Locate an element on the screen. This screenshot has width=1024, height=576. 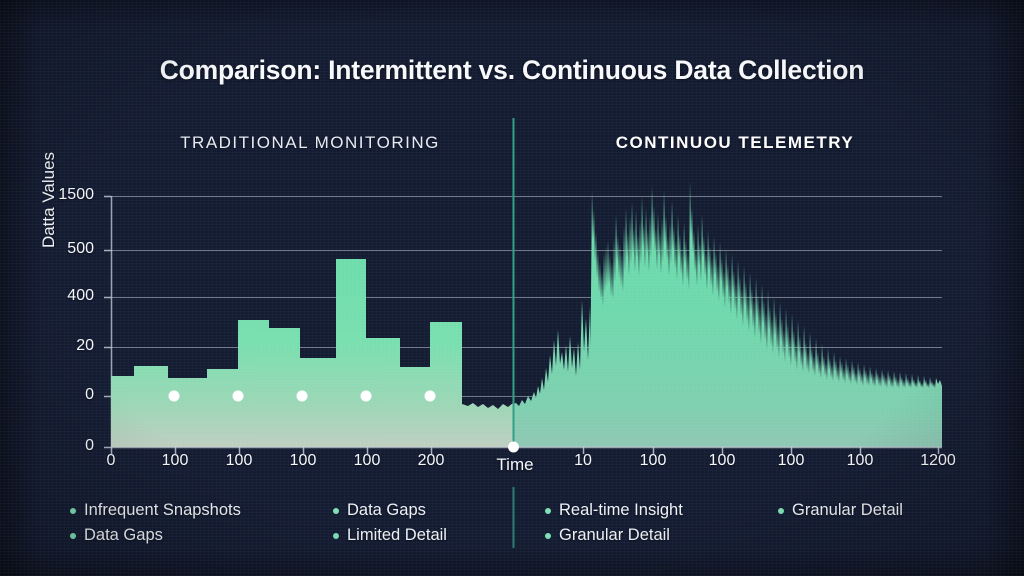
y-tick-label: 500 is located at coordinates (80, 248).